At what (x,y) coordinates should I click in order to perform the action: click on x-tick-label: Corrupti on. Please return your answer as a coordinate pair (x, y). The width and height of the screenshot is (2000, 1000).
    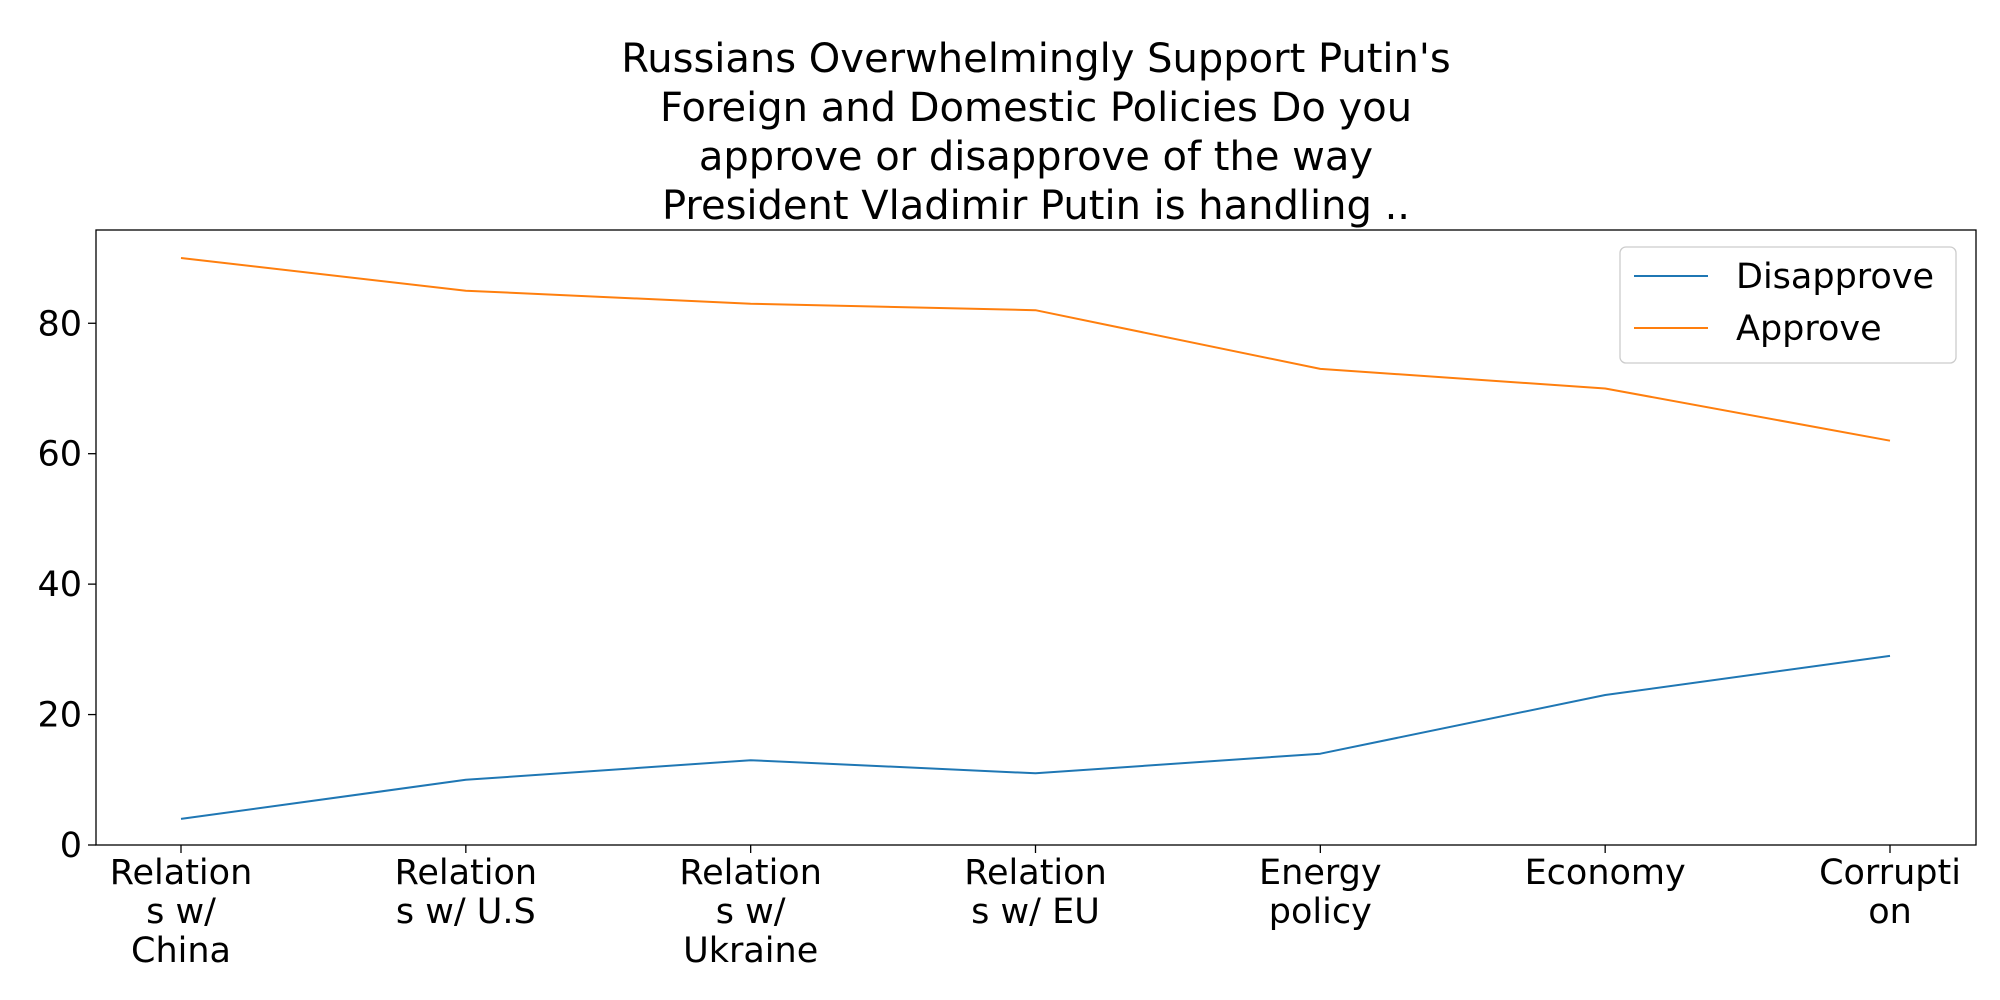
    Looking at the image, I should click on (1890, 892).